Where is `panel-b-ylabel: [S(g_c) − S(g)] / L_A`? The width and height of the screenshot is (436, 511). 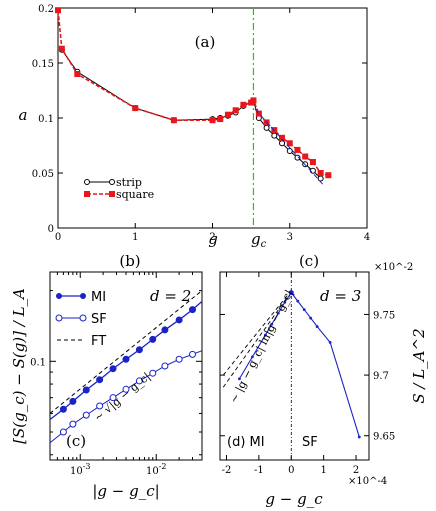 panel-b-ylabel: [S(g_c) − S(g)] / L_A is located at coordinates (19, 366).